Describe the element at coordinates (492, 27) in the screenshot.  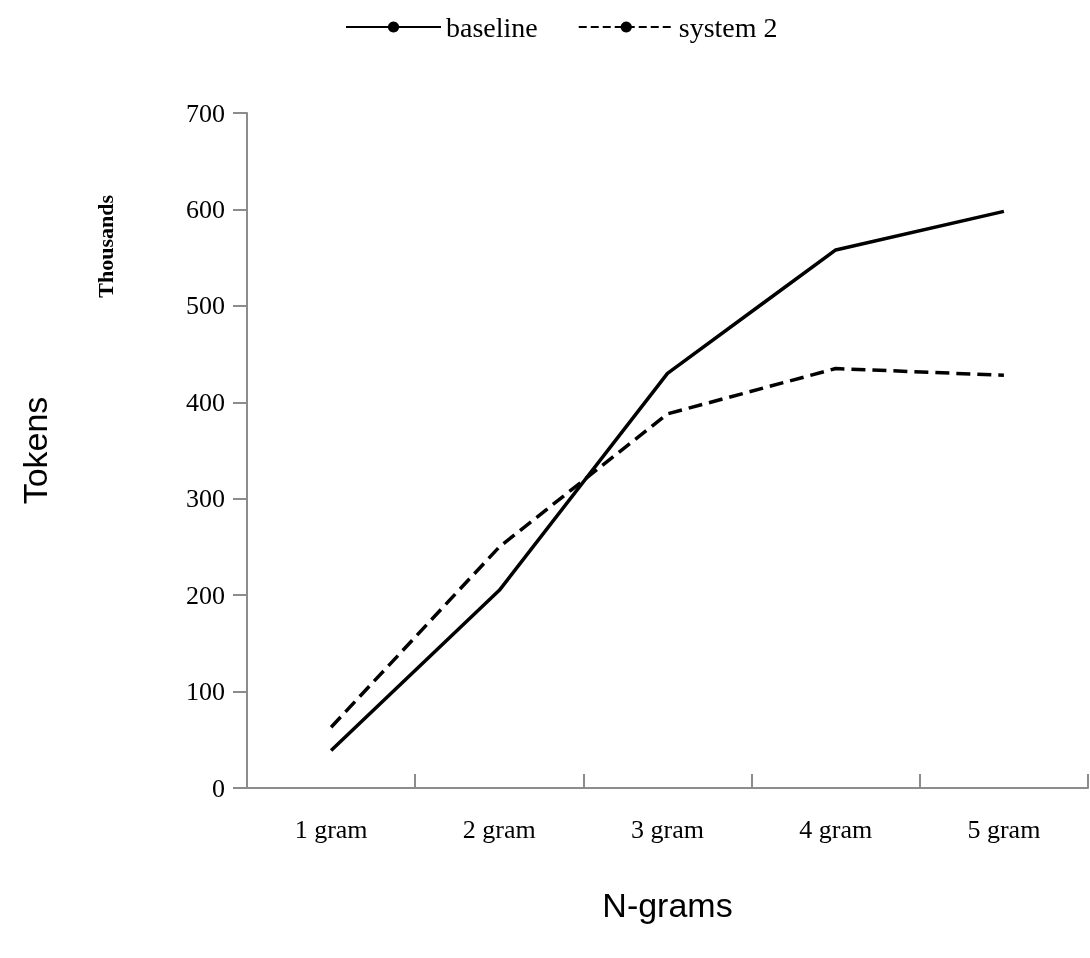
I see `legend-label: baseline` at that location.